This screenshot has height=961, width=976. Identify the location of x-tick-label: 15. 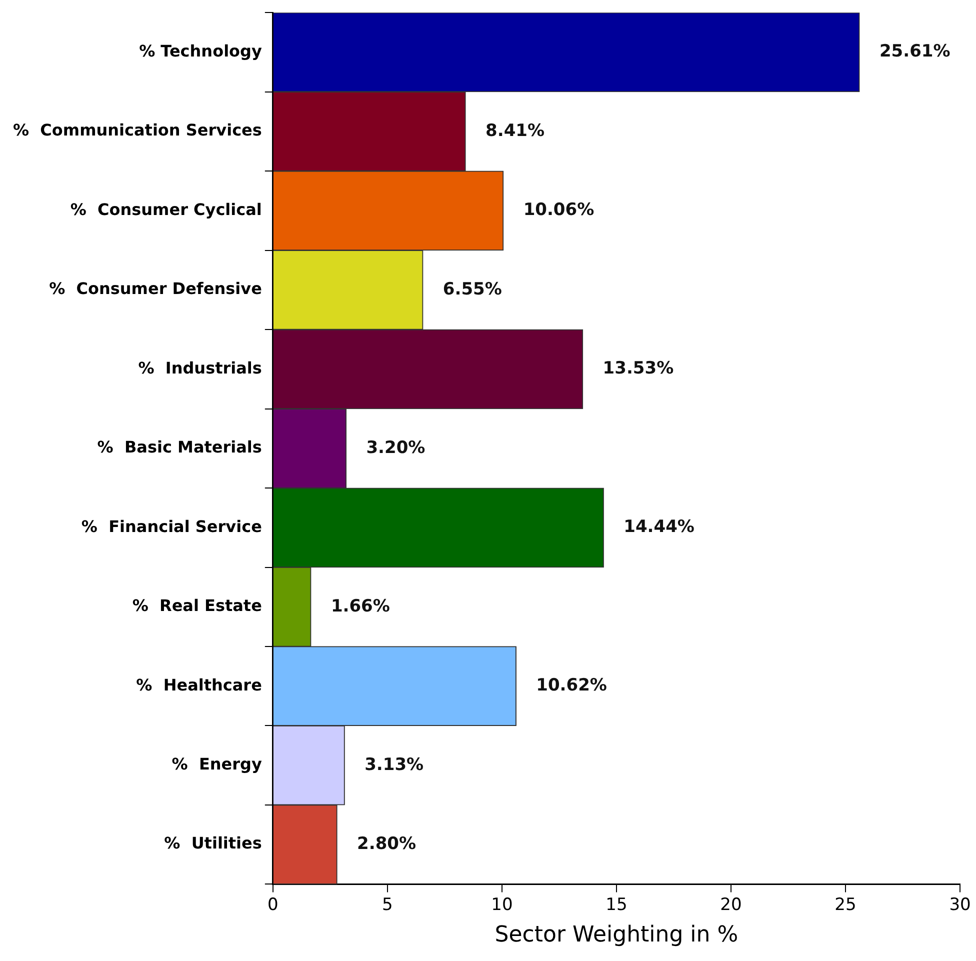
(617, 904).